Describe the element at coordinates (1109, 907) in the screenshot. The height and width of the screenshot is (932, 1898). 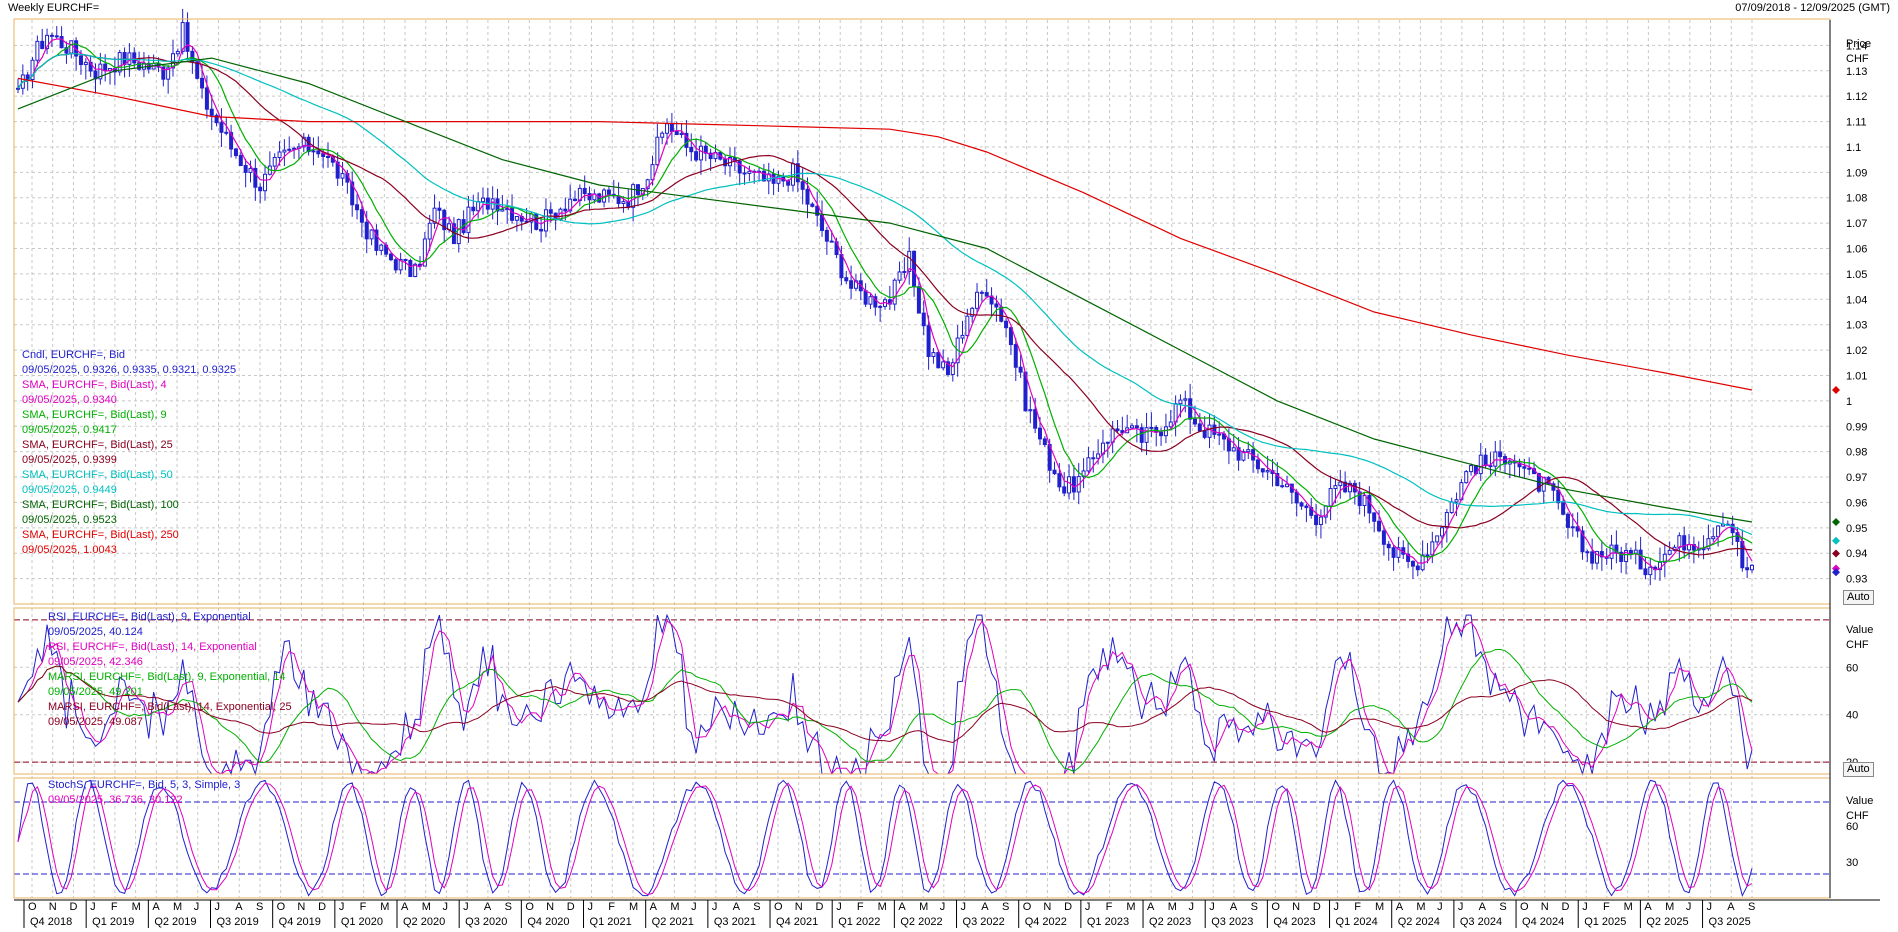
I see `month-tick-label: F` at that location.